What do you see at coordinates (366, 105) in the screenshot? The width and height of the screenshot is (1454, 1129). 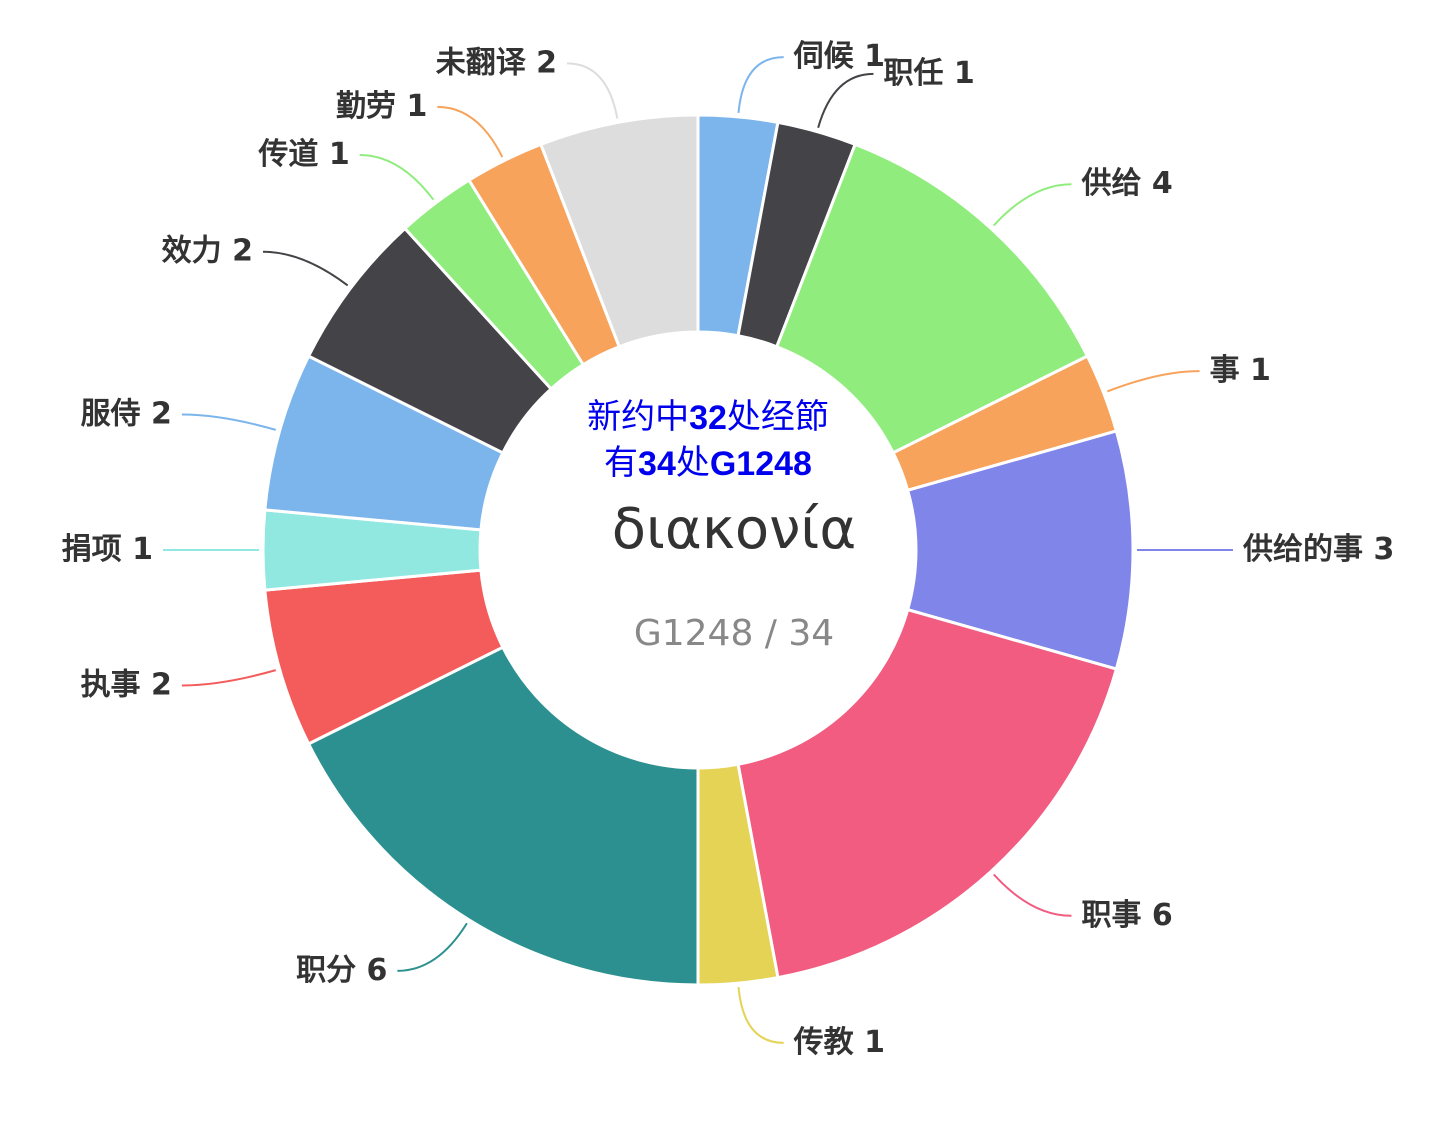 I see `label-name: 勤劳` at bounding box center [366, 105].